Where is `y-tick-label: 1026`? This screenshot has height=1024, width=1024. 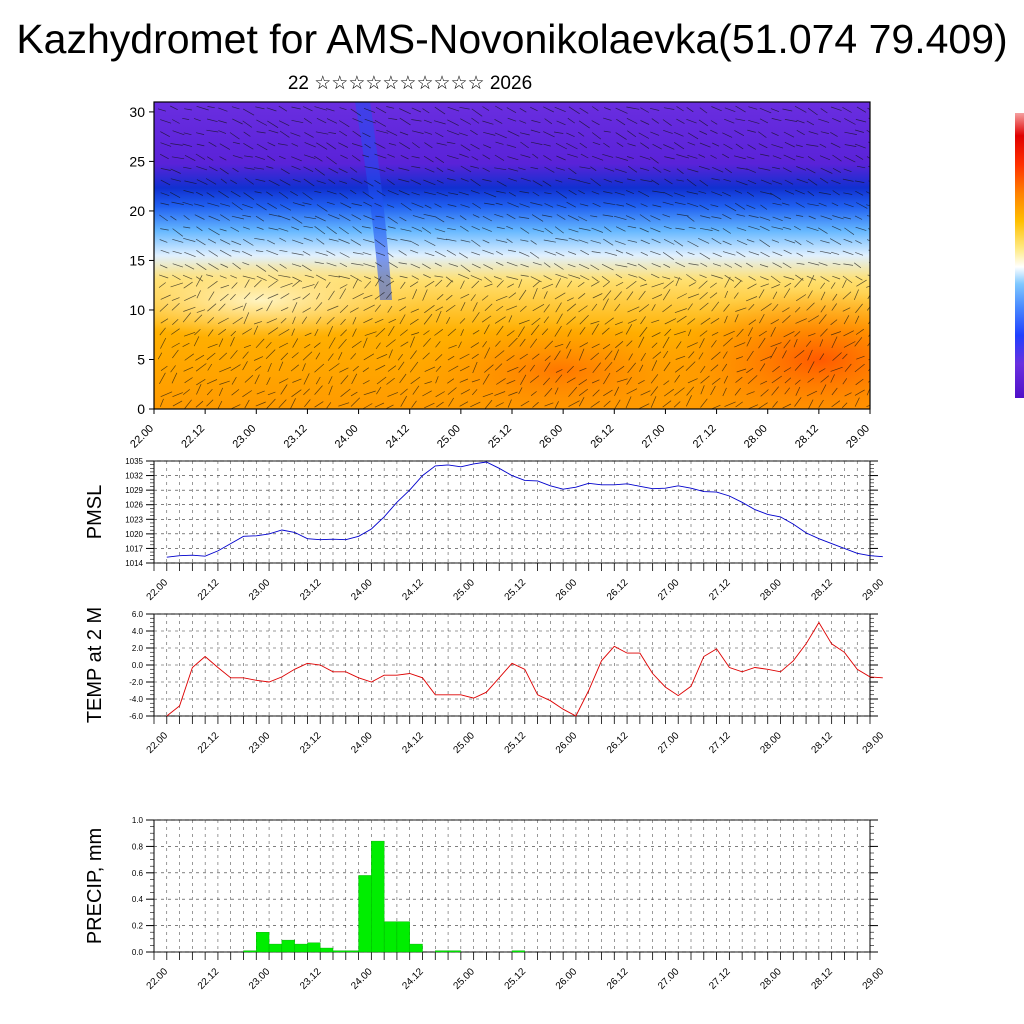
y-tick-label: 1026 is located at coordinates (134, 505).